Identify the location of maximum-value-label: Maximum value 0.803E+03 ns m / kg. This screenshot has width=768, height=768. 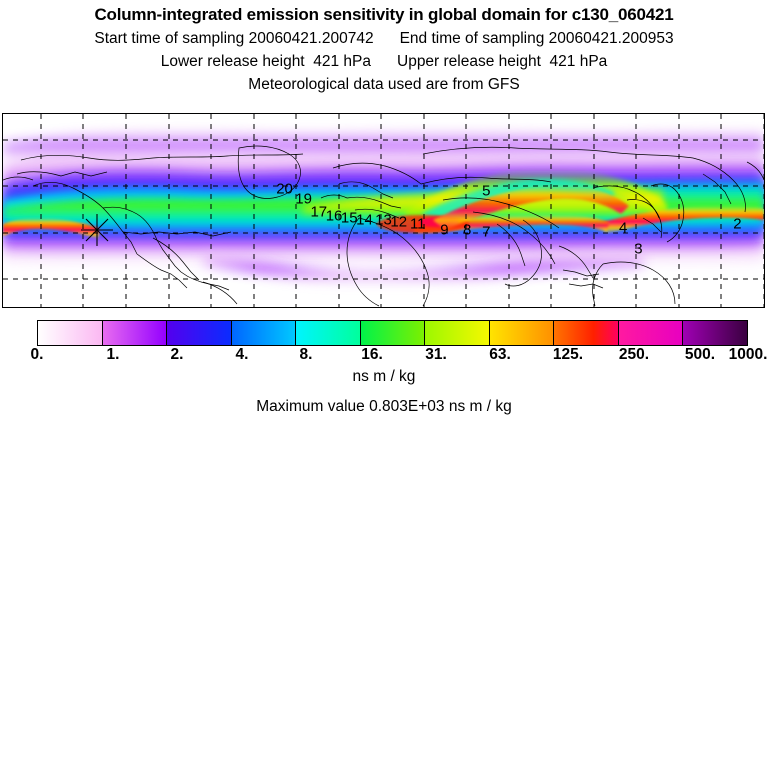
(384, 406).